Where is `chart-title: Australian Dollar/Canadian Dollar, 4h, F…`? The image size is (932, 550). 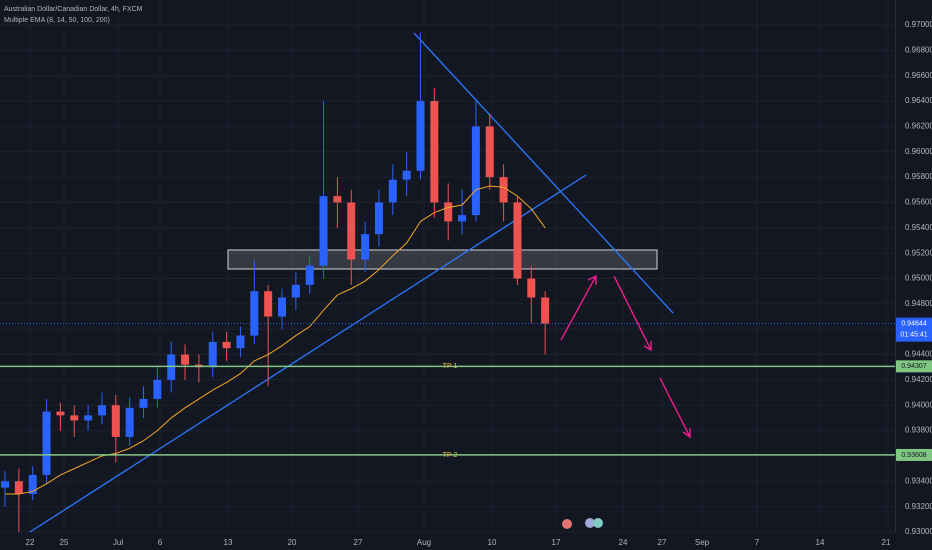 chart-title: Australian Dollar/Canadian Dollar, 4h, F… is located at coordinates (73, 9).